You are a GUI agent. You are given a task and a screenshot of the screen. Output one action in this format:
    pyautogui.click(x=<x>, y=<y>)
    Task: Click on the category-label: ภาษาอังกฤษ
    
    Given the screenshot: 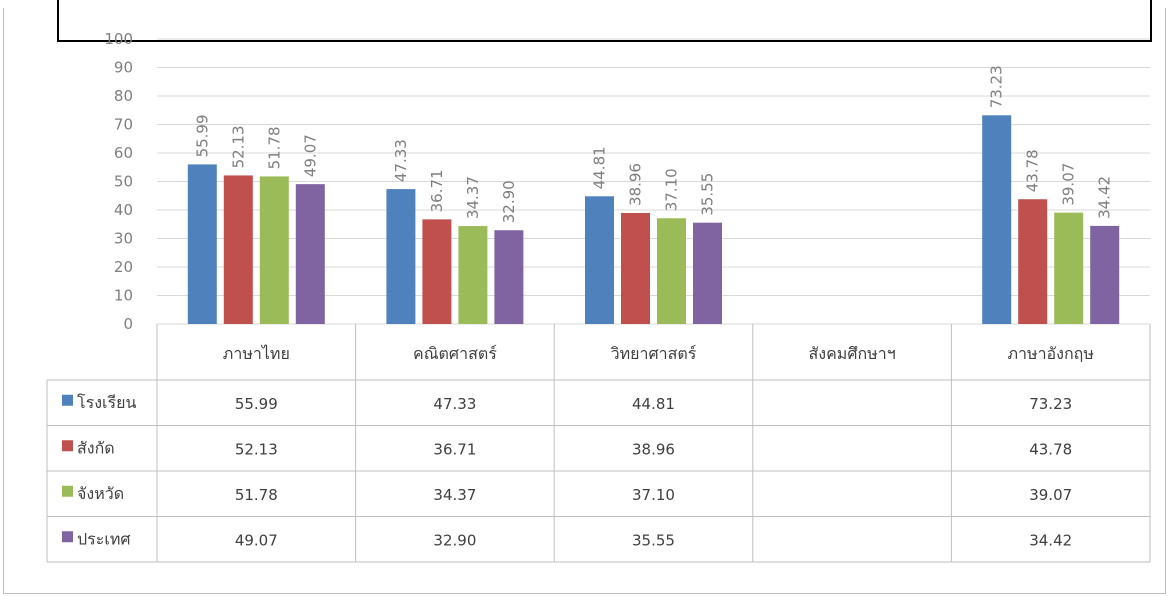 What is the action you would take?
    pyautogui.click(x=1050, y=353)
    